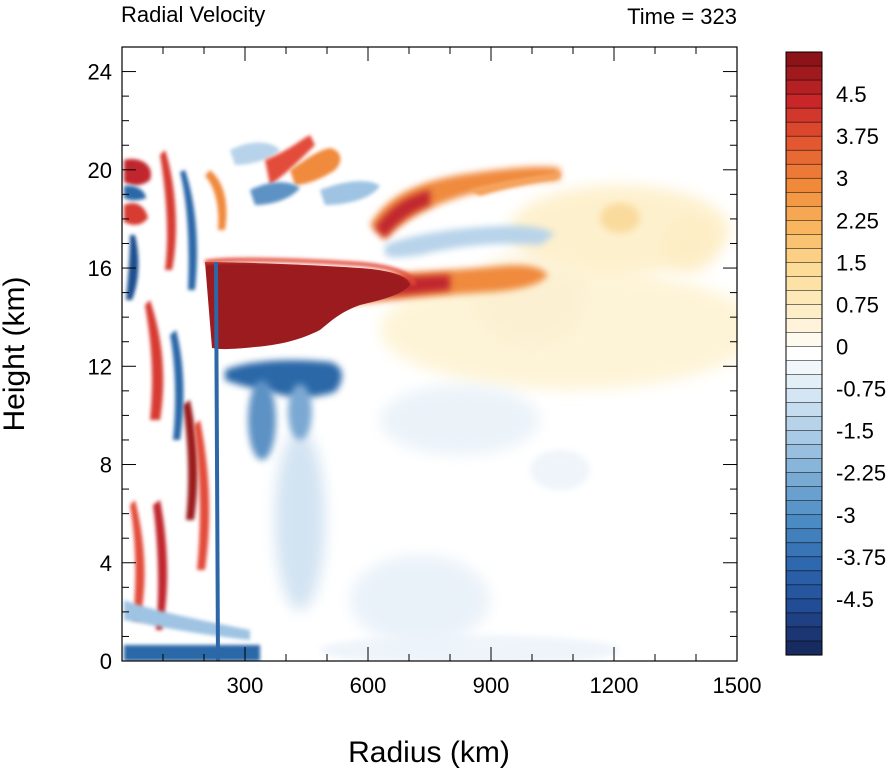 This screenshot has width=895, height=774. Describe the element at coordinates (855, 599) in the screenshot. I see `colorbar-tick-label: -4.5` at that location.